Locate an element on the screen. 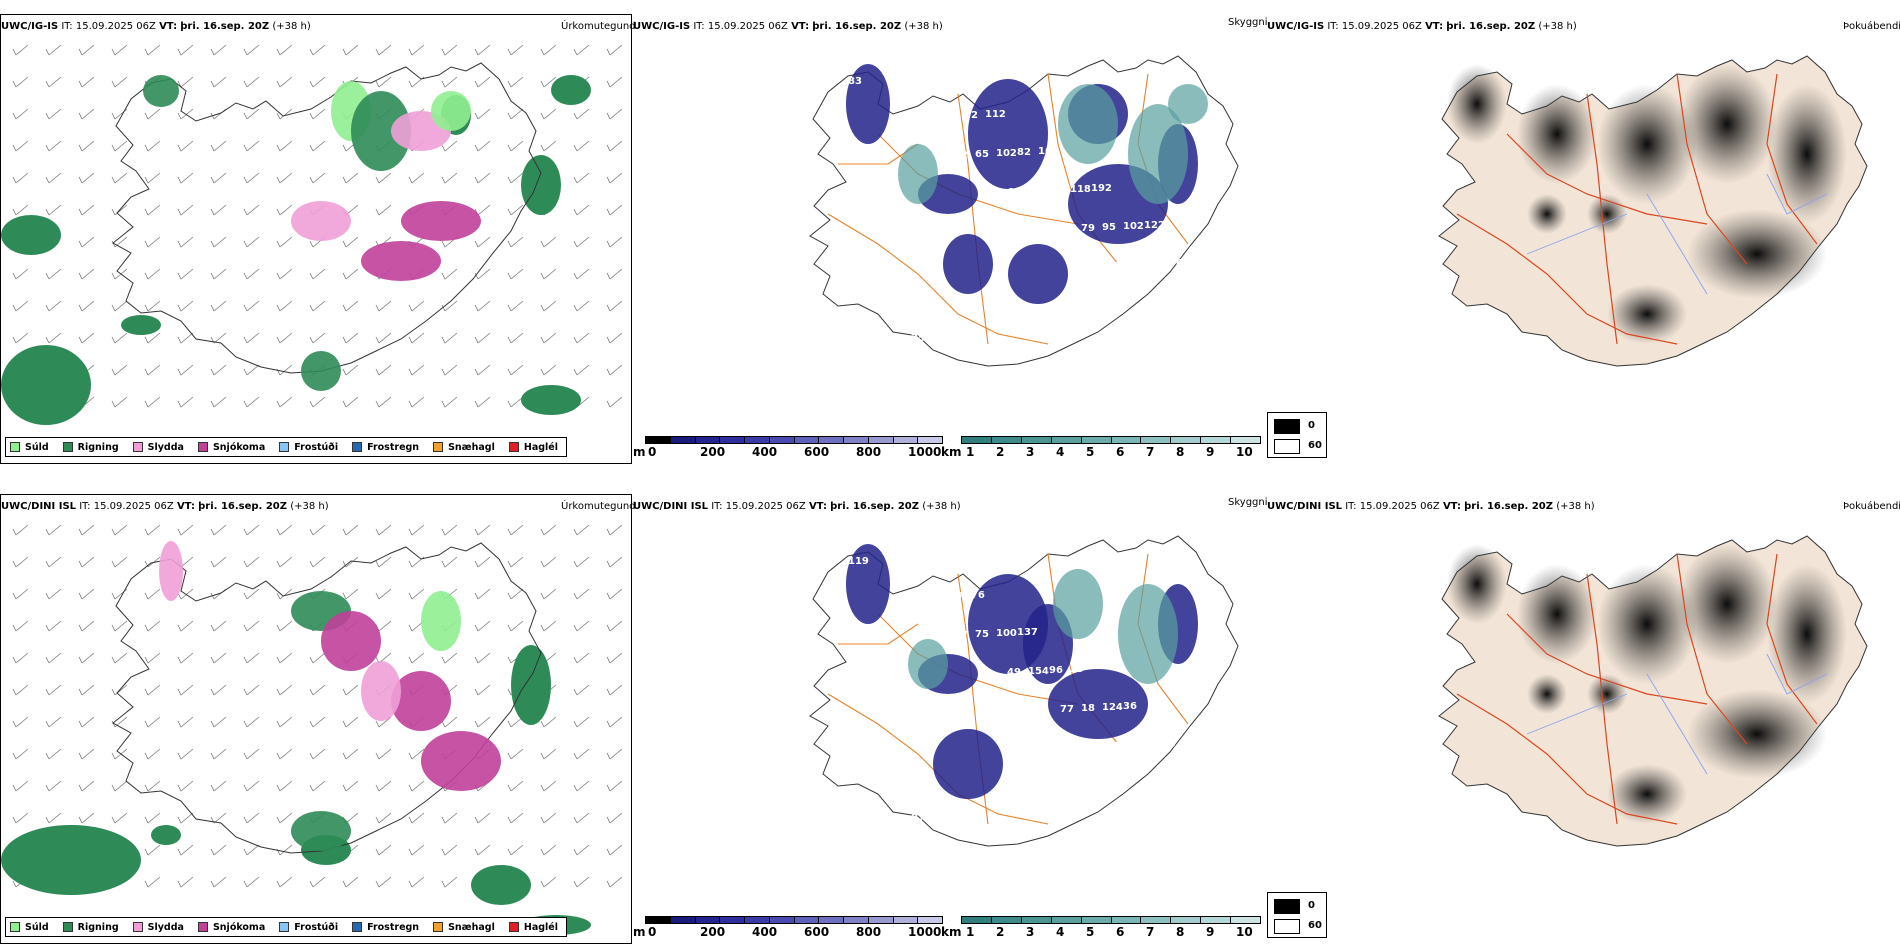  legend-item: Snjókoma is located at coordinates (231, 927).